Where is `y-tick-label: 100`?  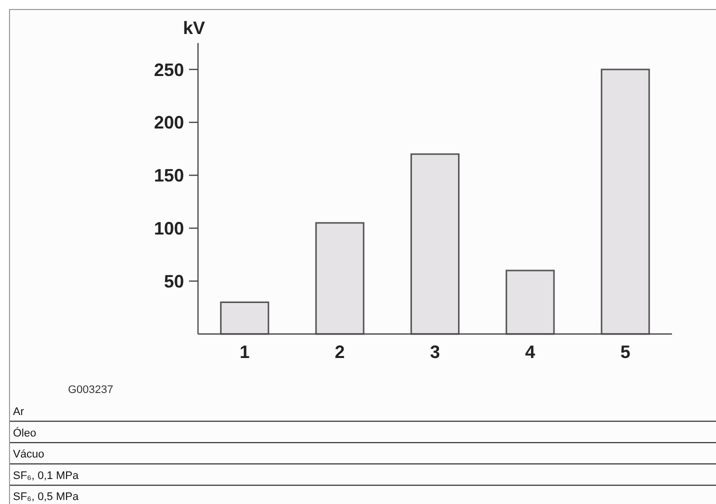
y-tick-label: 100 is located at coordinates (169, 228).